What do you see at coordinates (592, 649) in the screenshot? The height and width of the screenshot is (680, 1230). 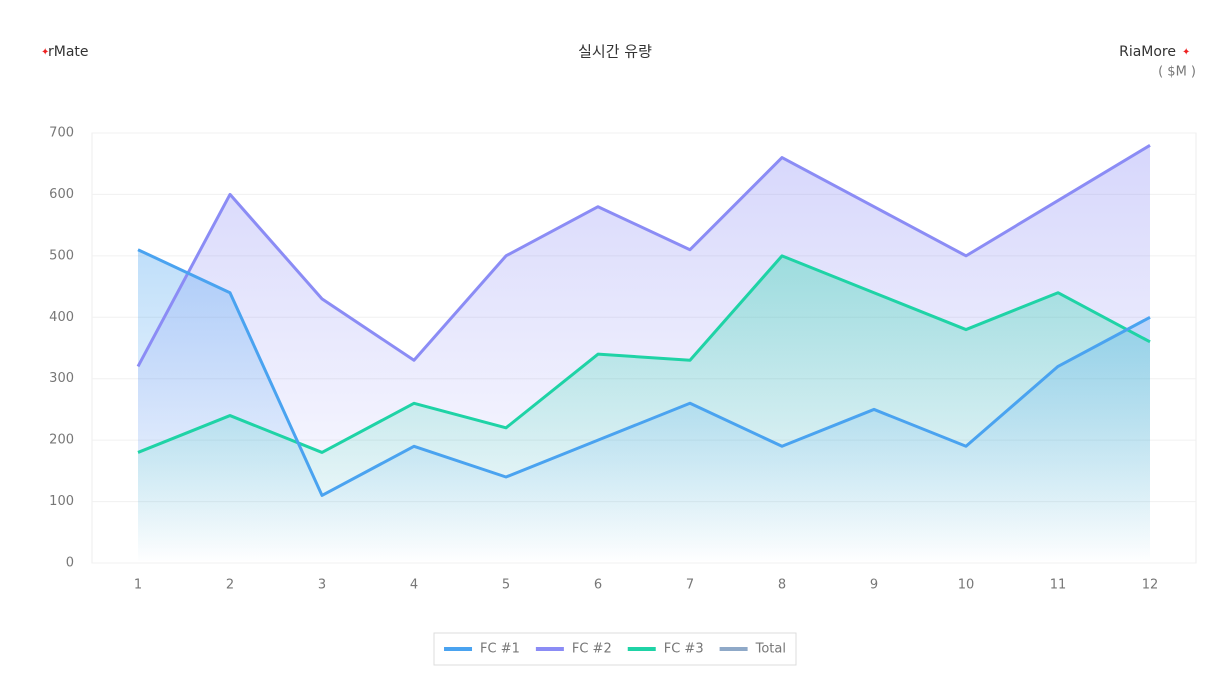 I see `legend-label: FC #2` at bounding box center [592, 649].